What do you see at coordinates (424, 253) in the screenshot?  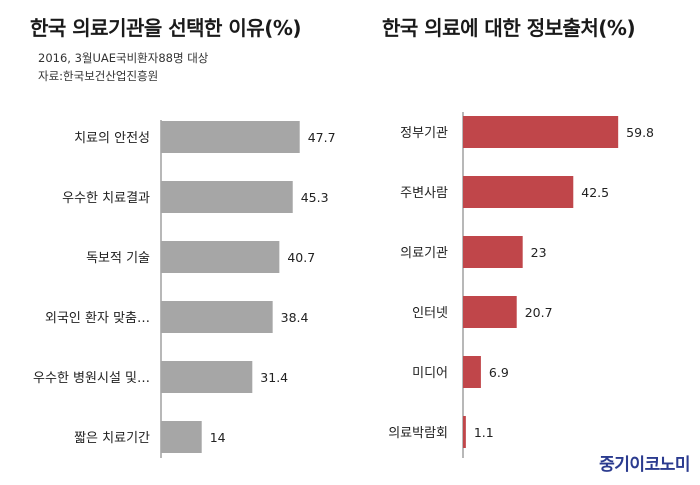 I see `source-category-label-2: 의료기관` at bounding box center [424, 253].